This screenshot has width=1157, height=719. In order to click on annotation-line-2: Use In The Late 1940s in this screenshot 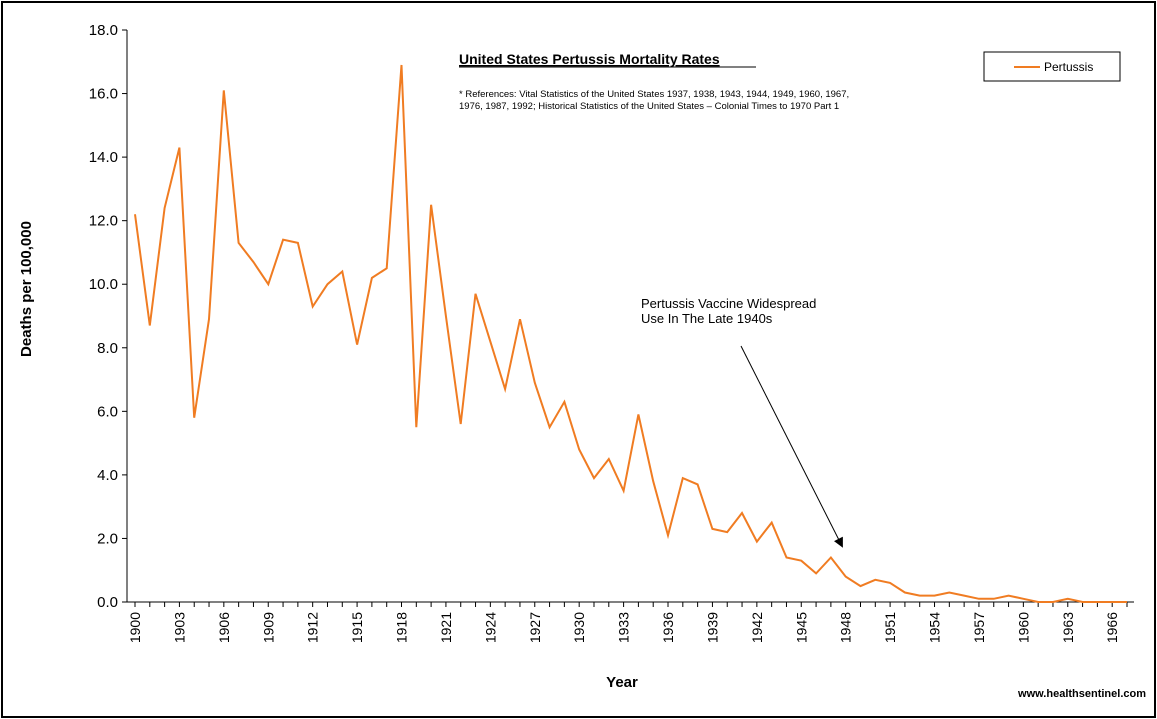, I will do `click(707, 318)`.